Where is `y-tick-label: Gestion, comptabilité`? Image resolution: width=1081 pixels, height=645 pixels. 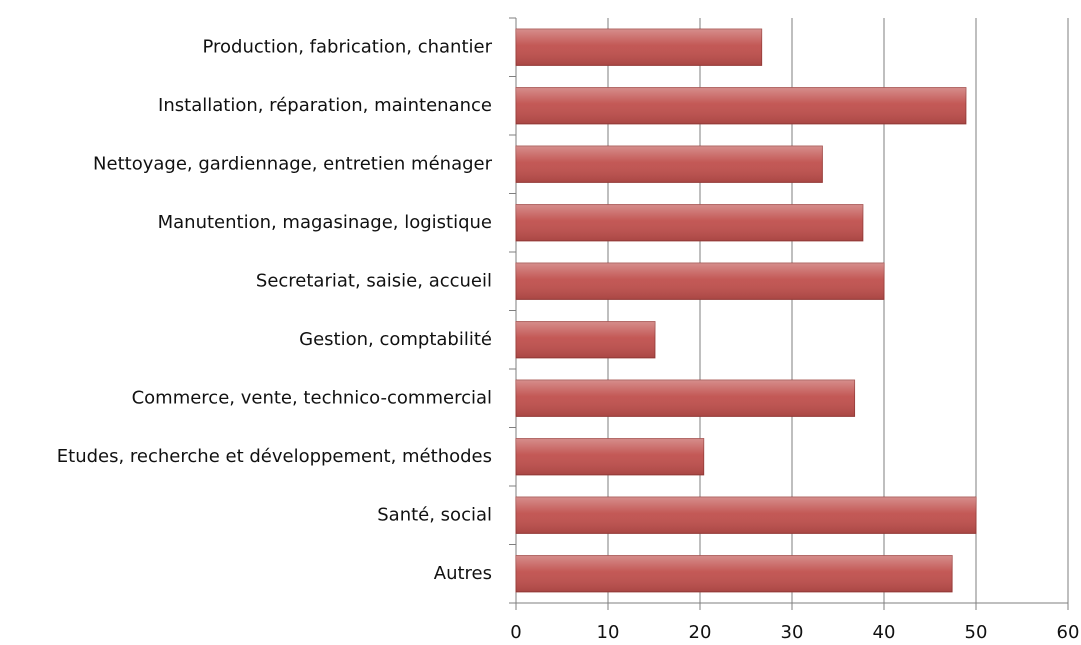 y-tick-label: Gestion, comptabilité is located at coordinates (395, 339).